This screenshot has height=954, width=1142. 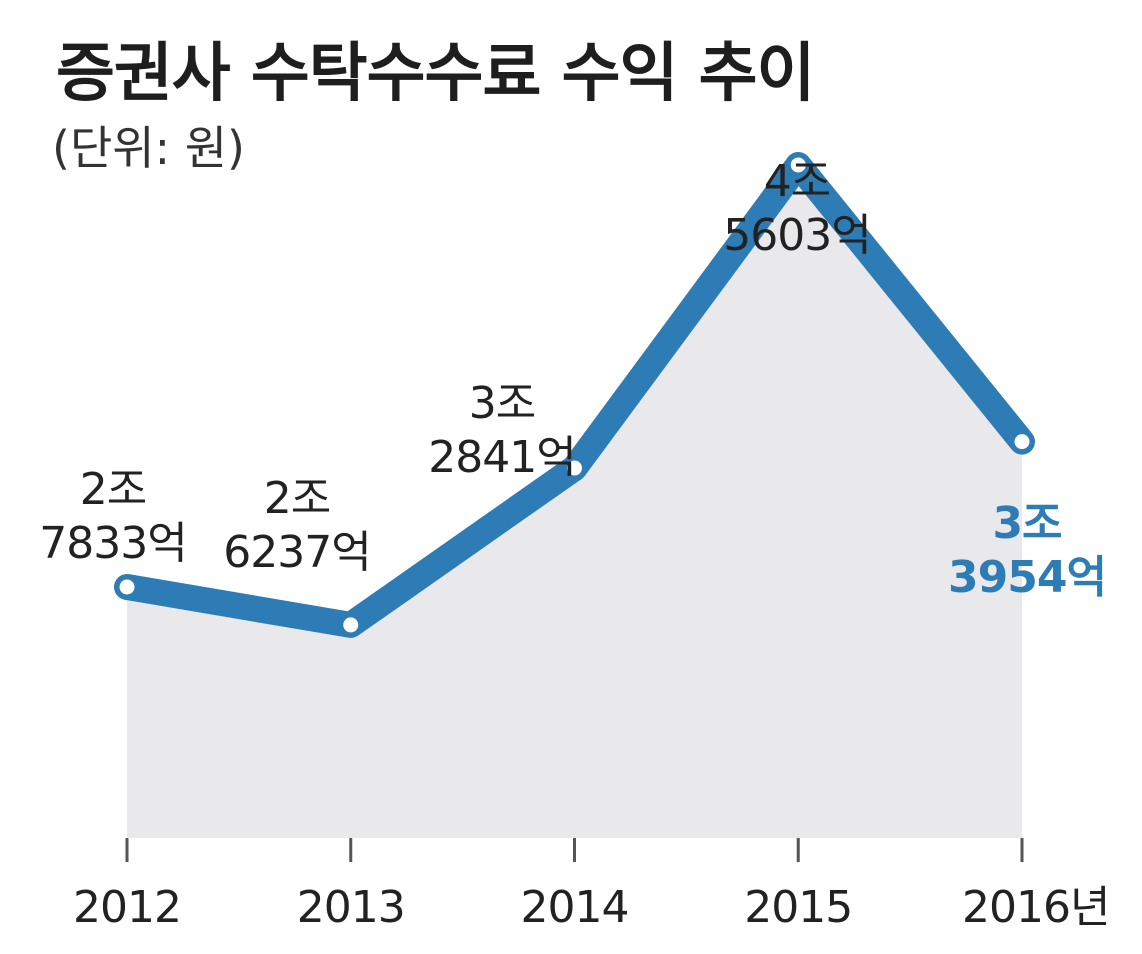 I want to click on data-label-4-line-0: 3조, so click(x=1026, y=523).